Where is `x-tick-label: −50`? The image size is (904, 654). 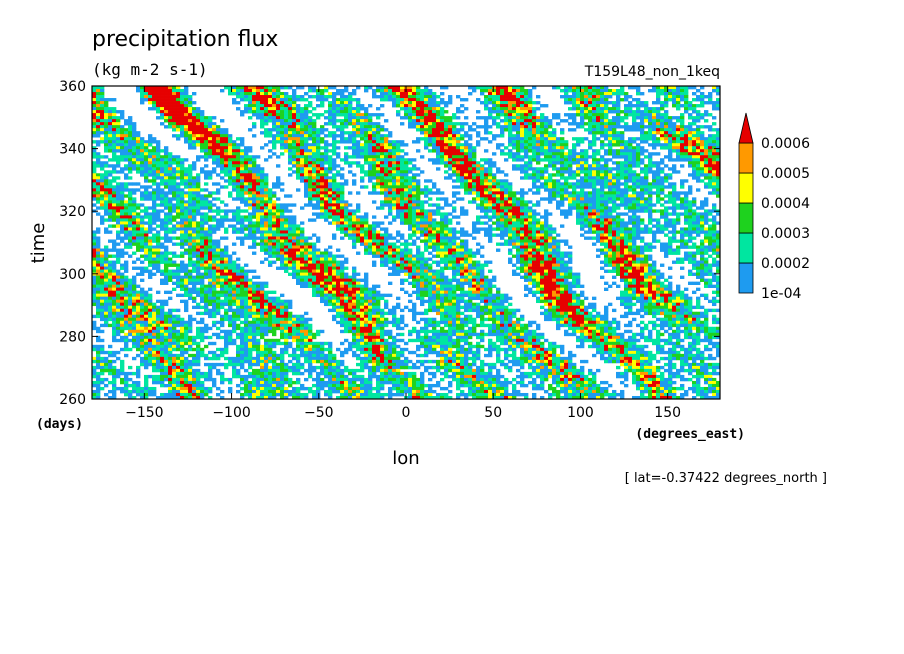 x-tick-label: −50 is located at coordinates (319, 413).